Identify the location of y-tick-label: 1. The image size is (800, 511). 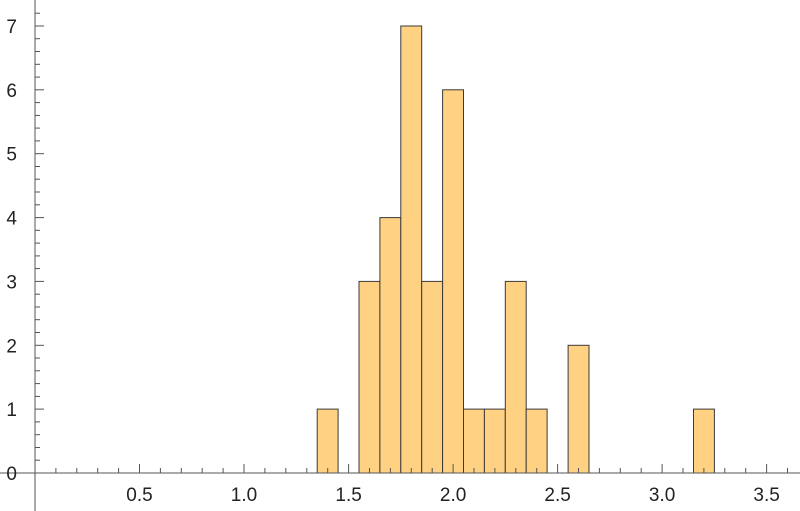
(11, 410).